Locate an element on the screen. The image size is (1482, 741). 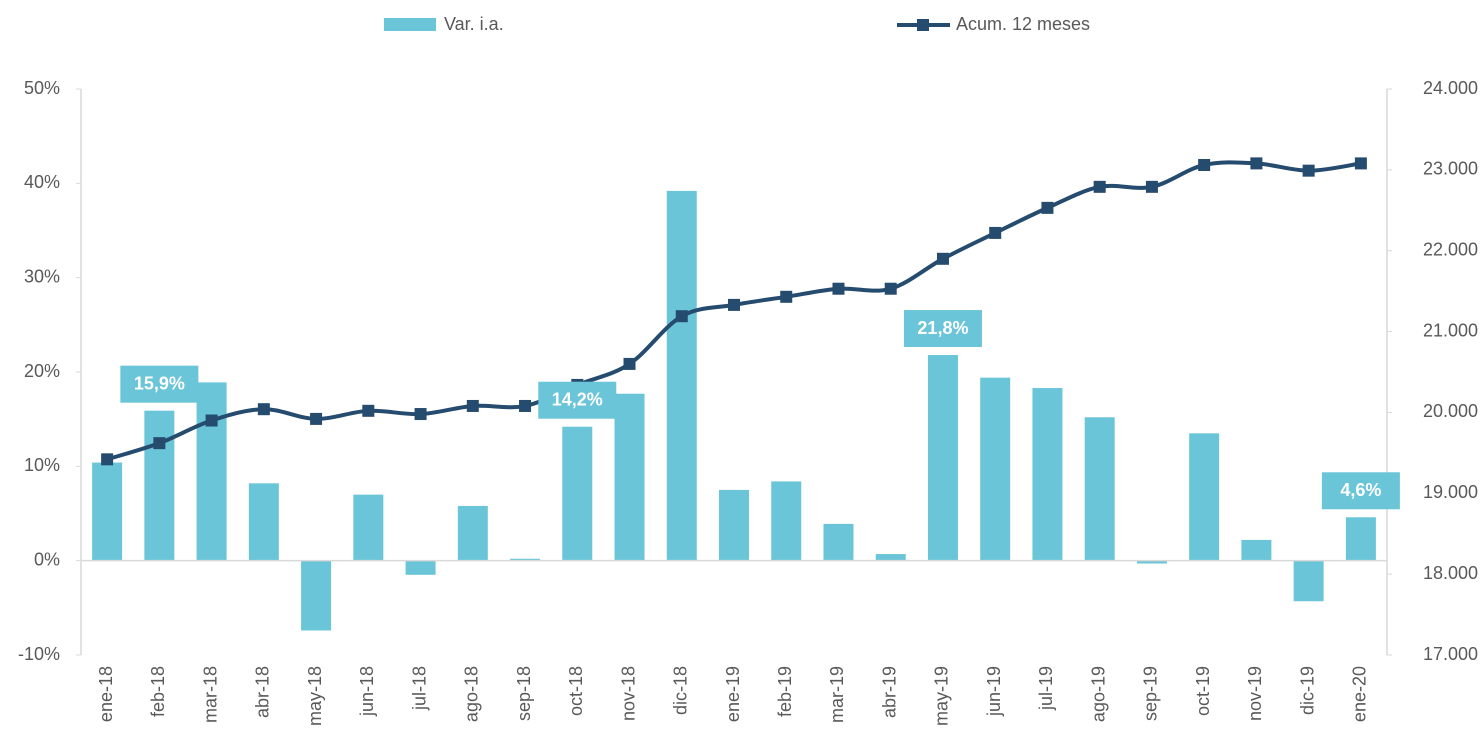
y-tick-label: -10% is located at coordinates (39, 654).